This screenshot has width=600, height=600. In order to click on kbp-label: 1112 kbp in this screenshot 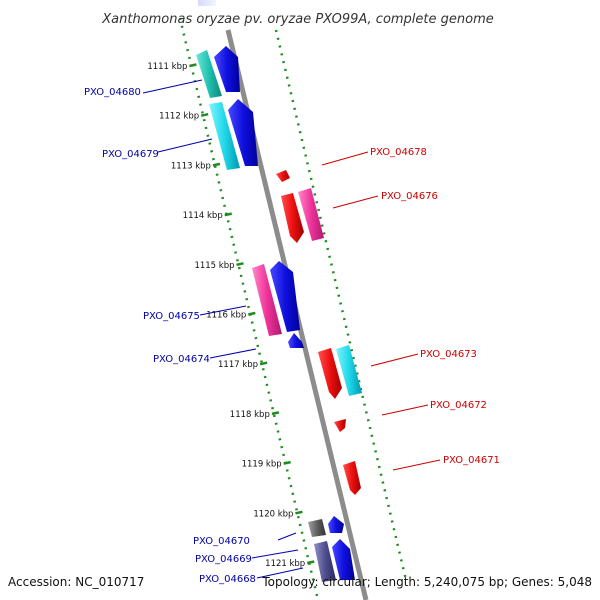, I will do `click(179, 117)`.